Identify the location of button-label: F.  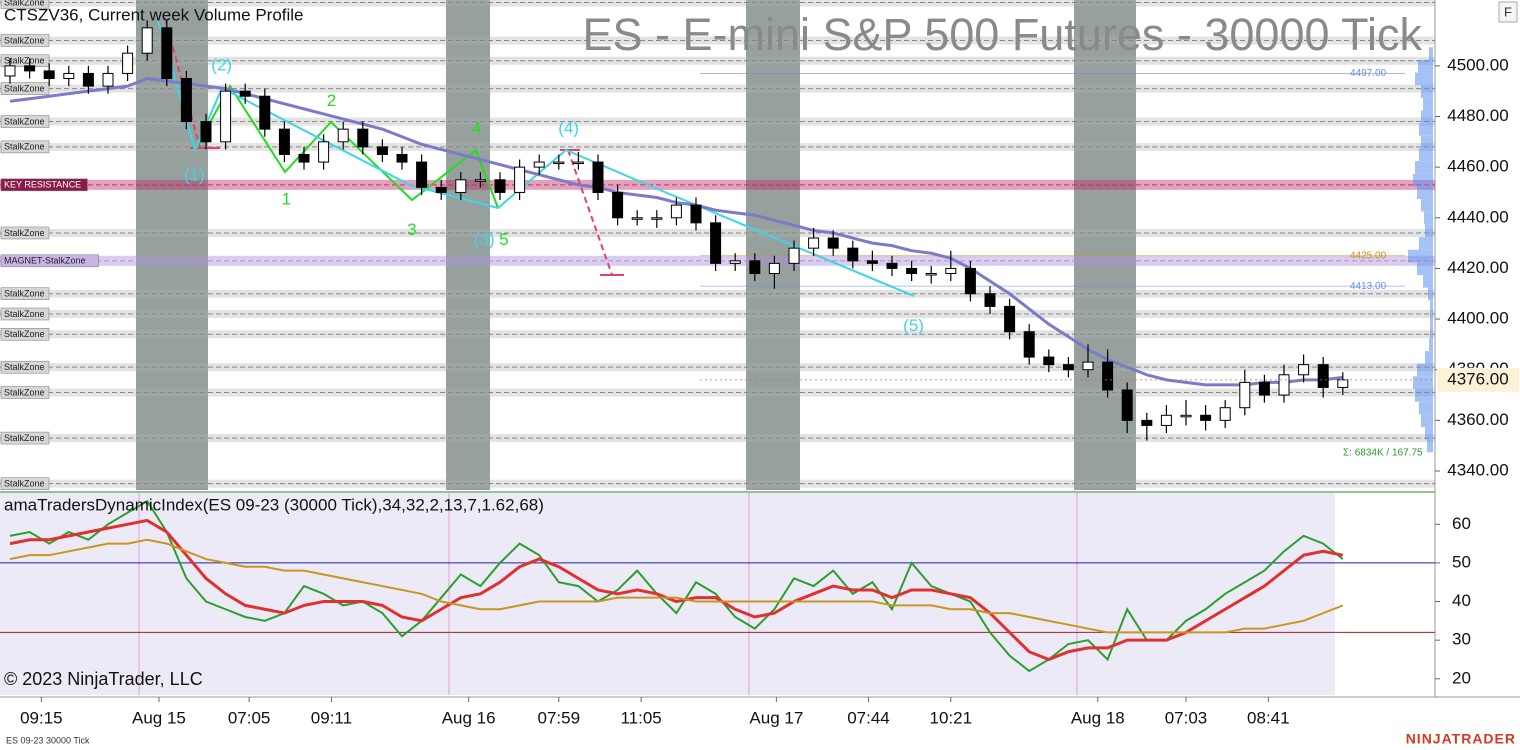
(1508, 11).